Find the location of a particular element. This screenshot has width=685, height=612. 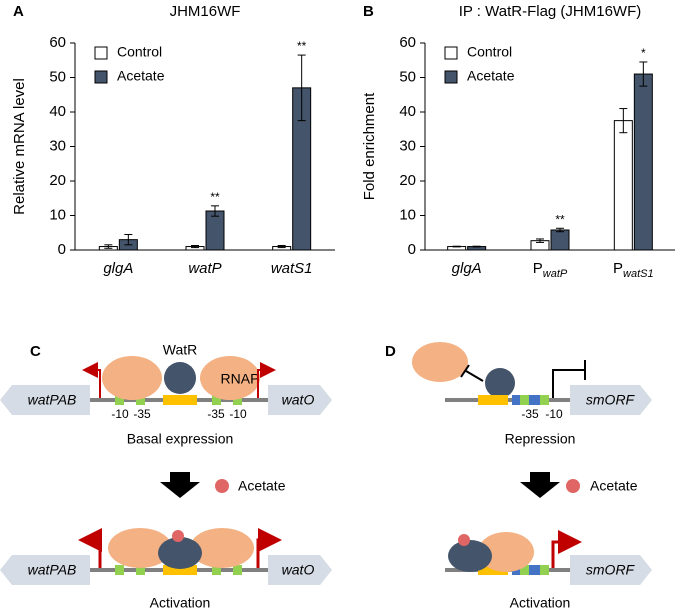

x-tick-label: PwatP is located at coordinates (550, 270).